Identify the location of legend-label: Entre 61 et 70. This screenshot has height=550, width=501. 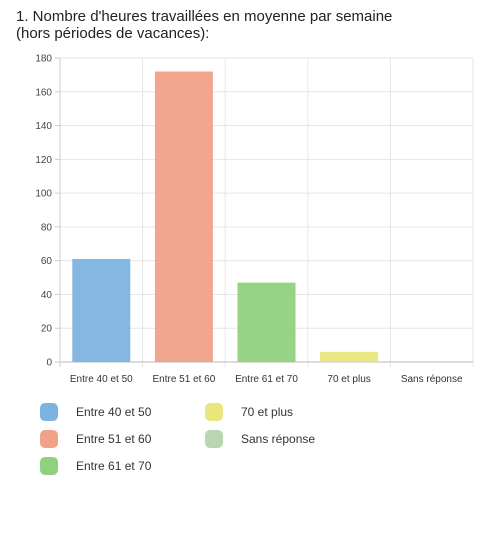
(114, 466).